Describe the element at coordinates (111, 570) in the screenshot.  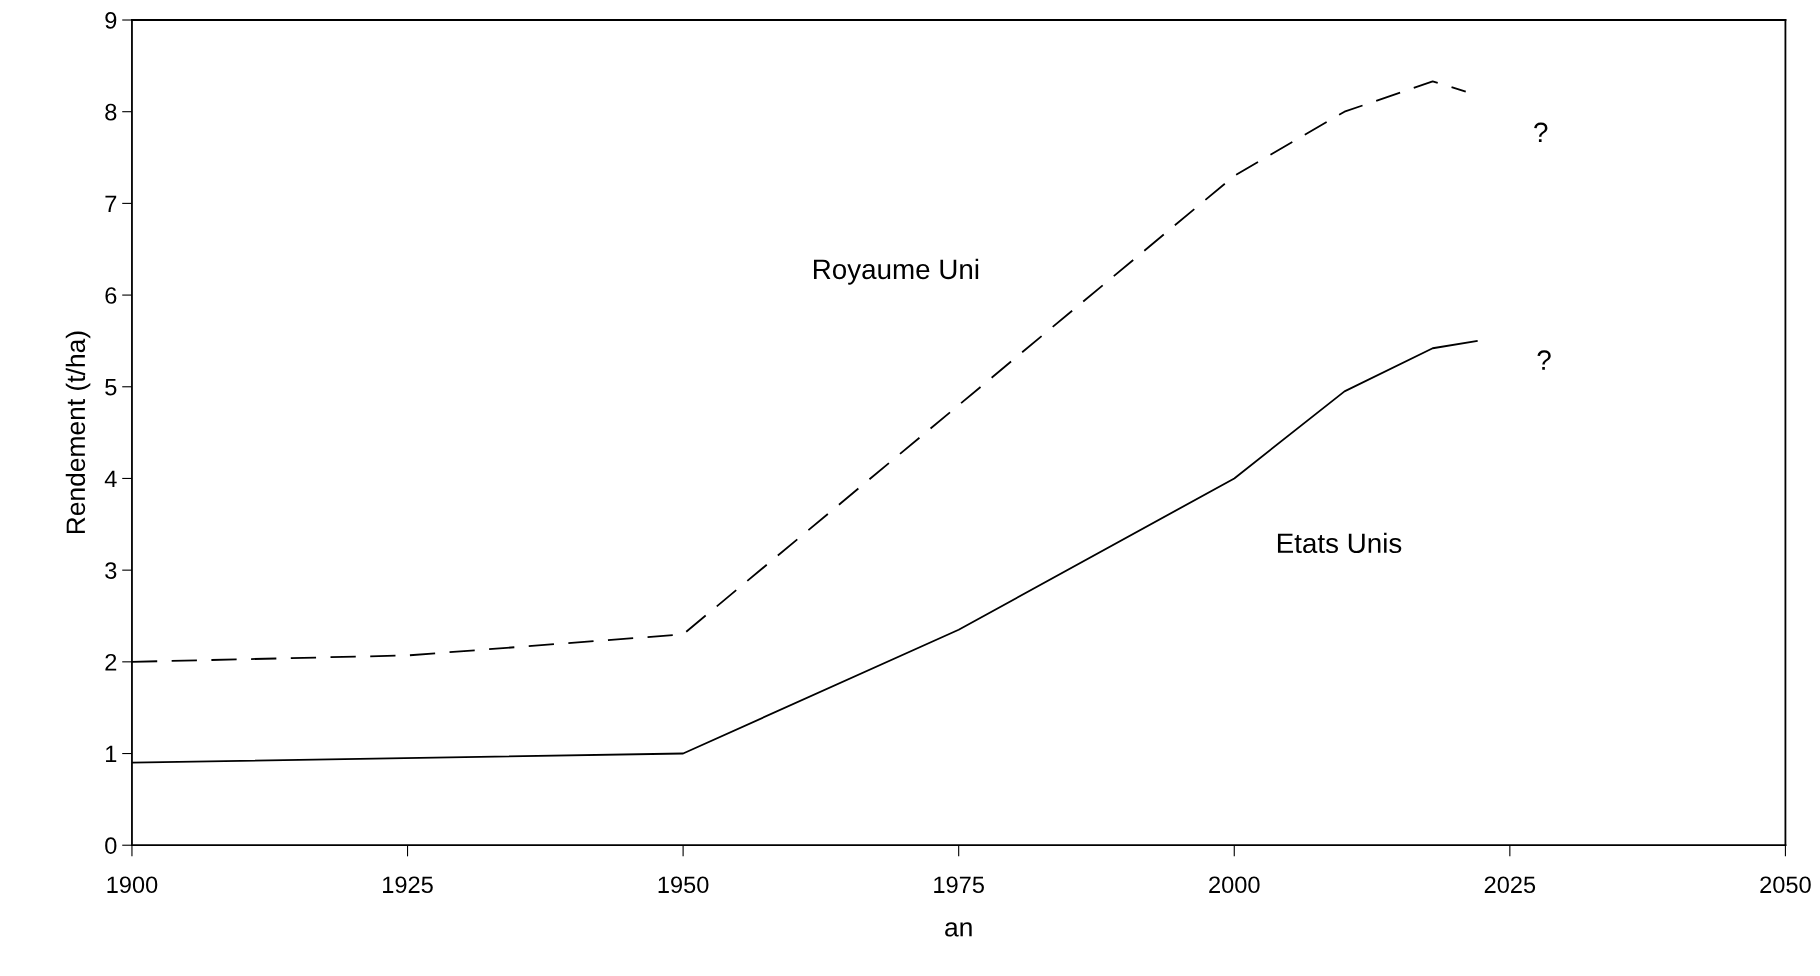
I see `y-tick-label: 3` at that location.